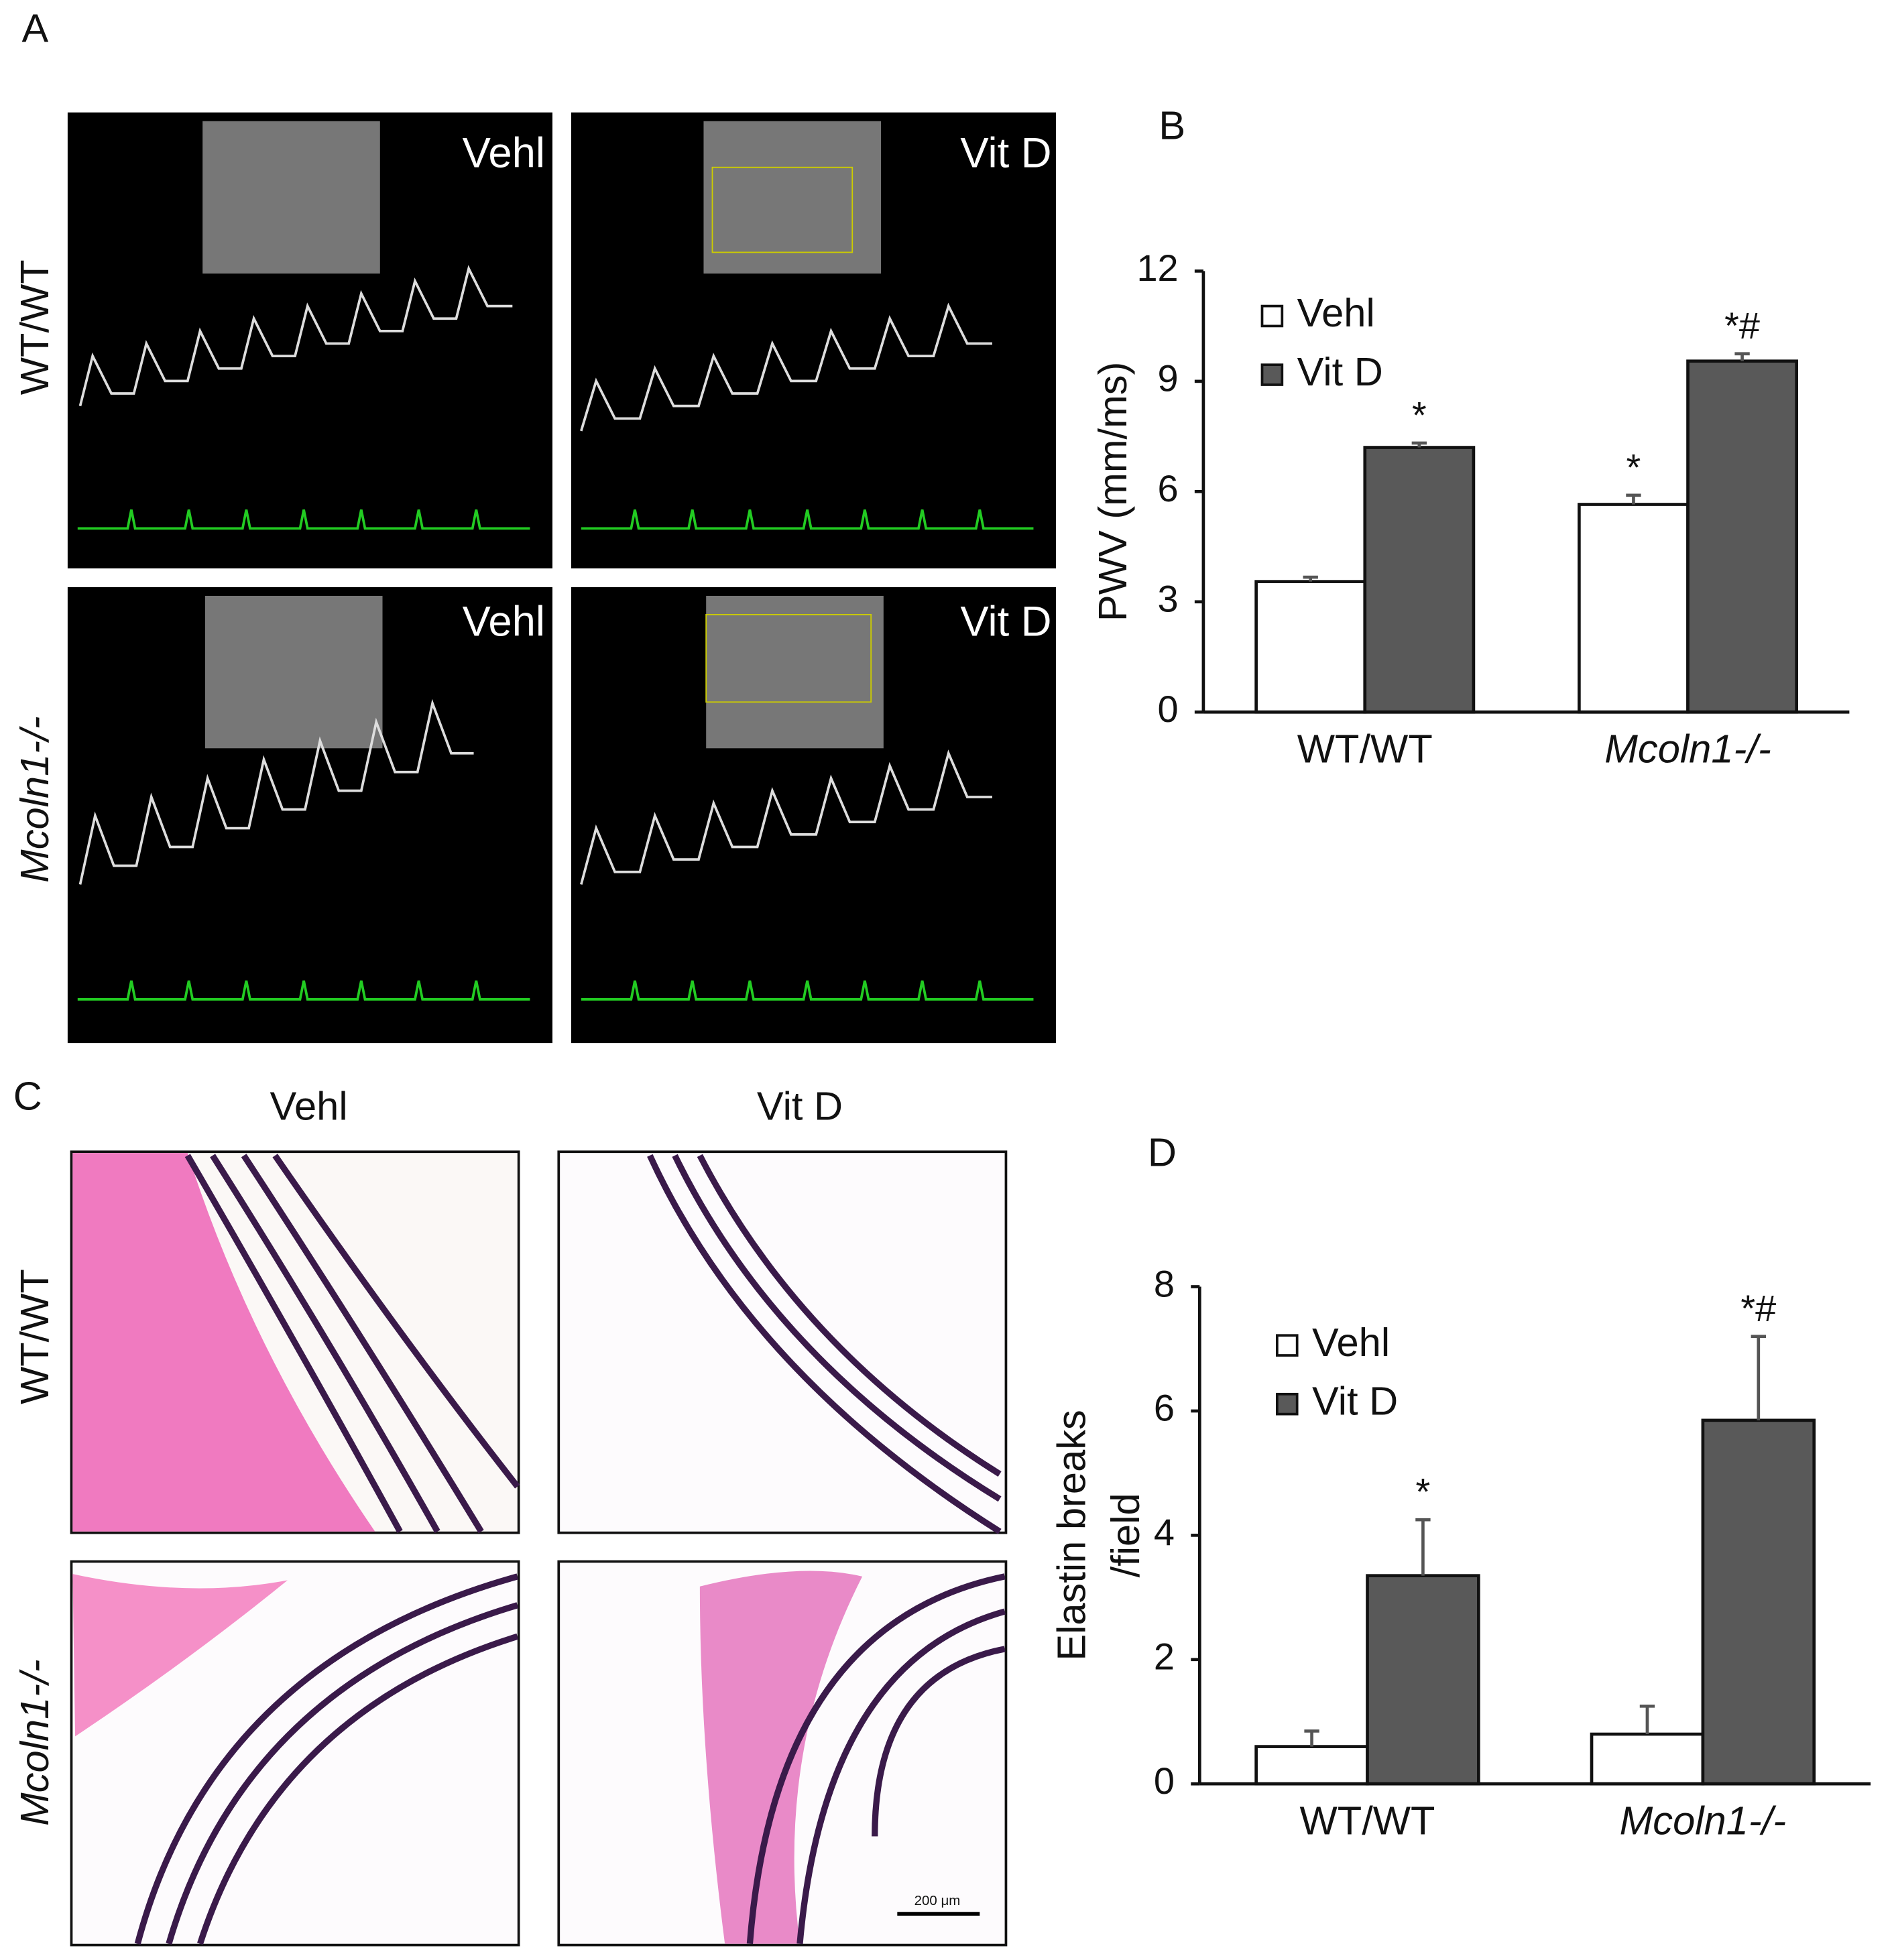  I want to click on y-axis-label: Elastin breaks, so click(1071, 1535).